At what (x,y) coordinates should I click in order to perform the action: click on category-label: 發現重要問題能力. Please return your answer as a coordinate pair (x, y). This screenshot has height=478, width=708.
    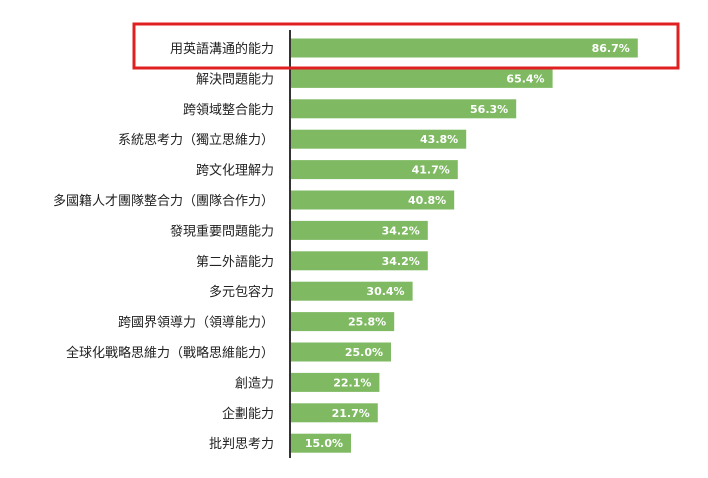
    Looking at the image, I should click on (222, 231).